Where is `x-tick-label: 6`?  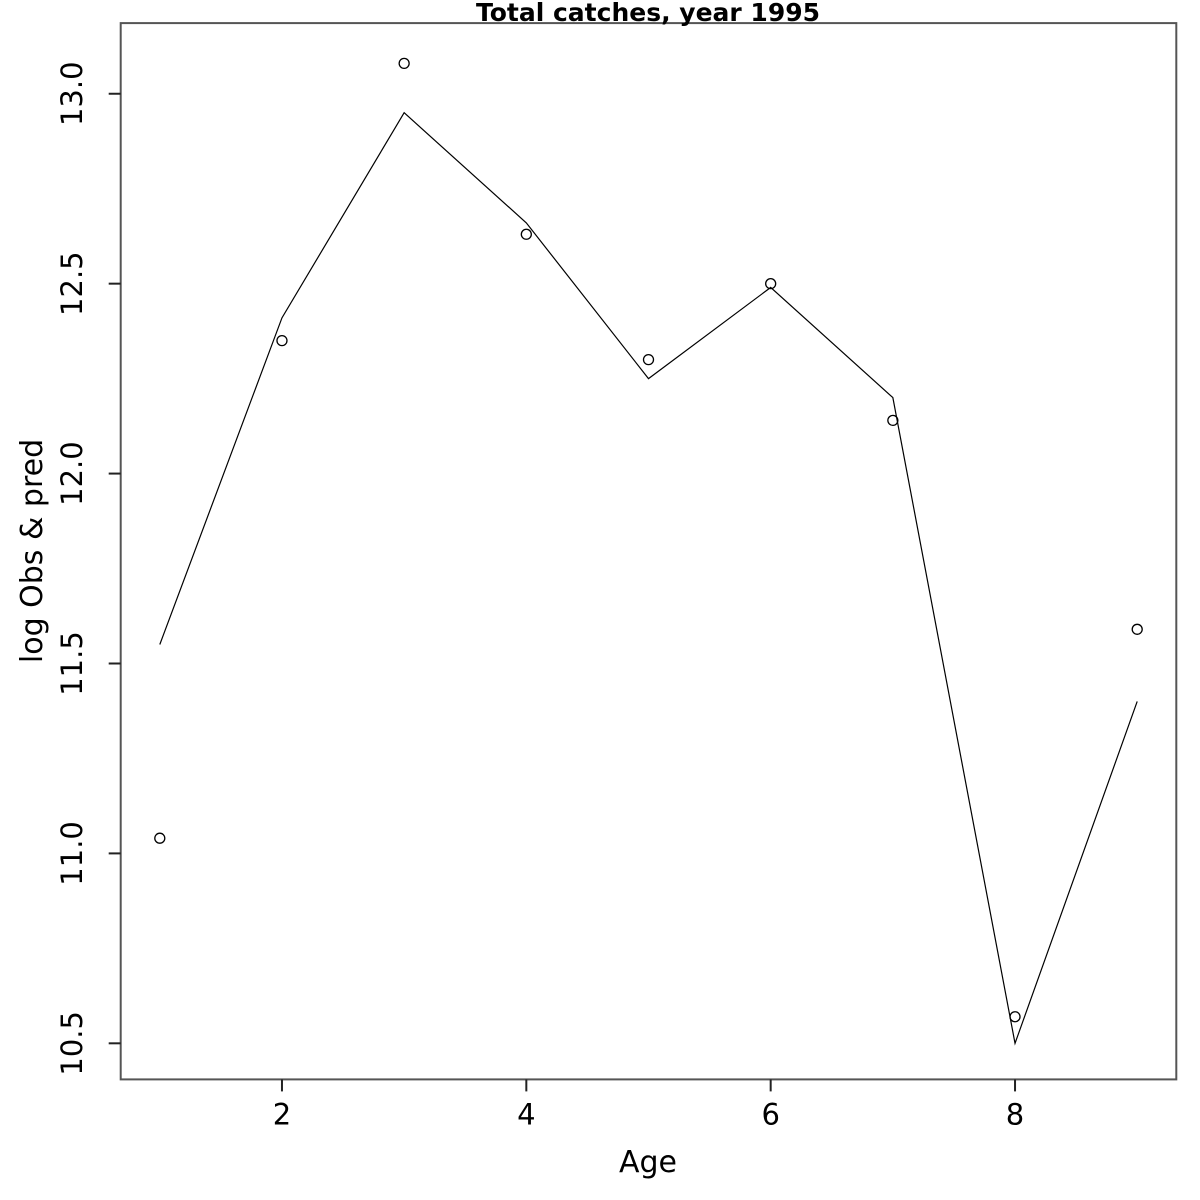 x-tick-label: 6 is located at coordinates (770, 1114).